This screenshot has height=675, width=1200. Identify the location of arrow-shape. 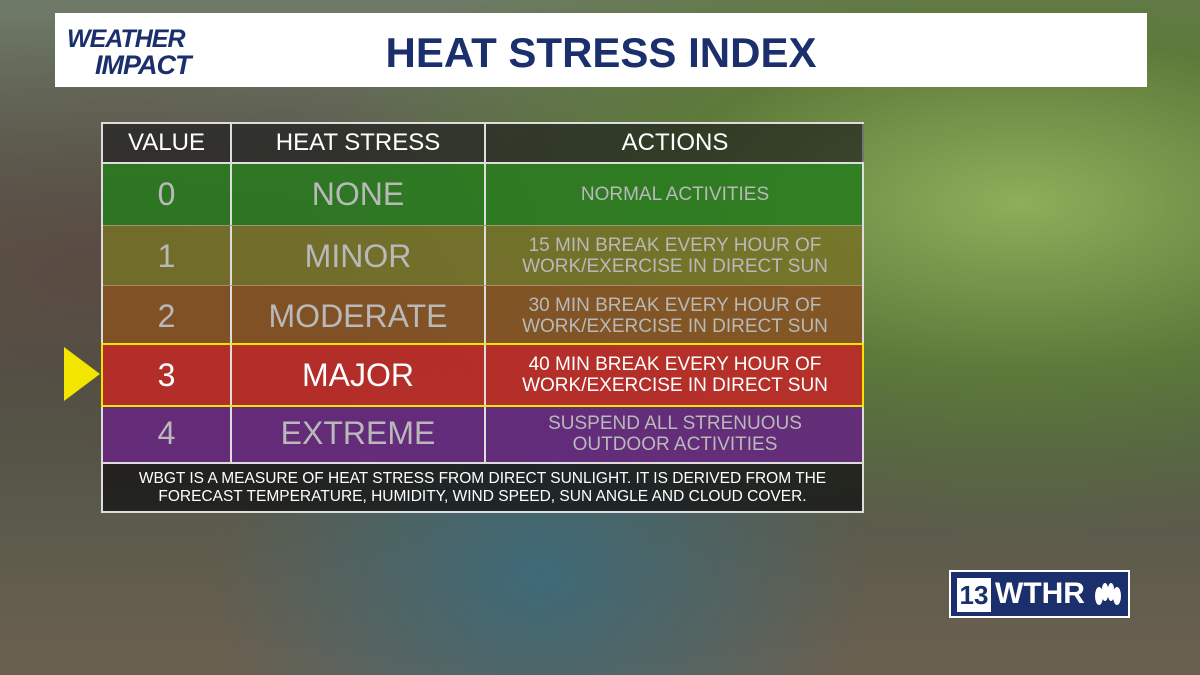
(82, 374).